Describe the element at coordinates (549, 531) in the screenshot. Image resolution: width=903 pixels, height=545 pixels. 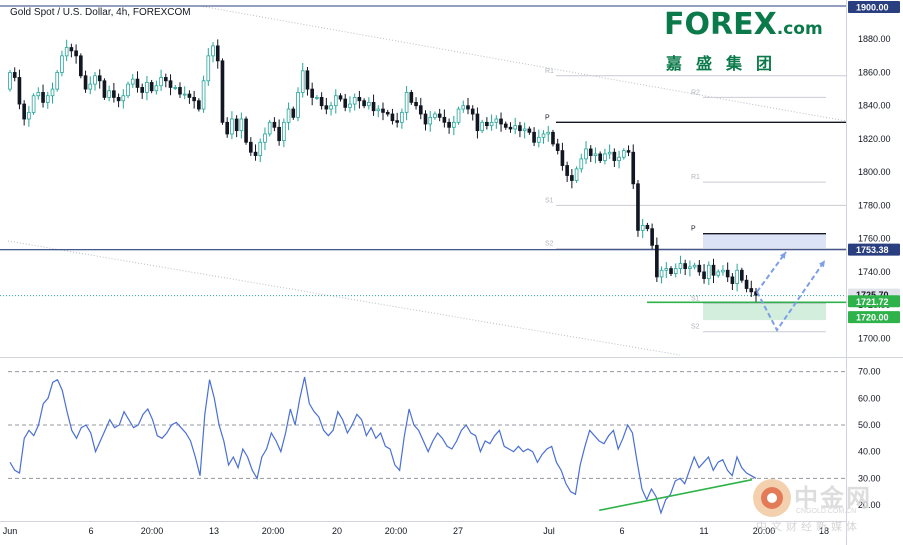
I see `time-tick-label: Jul` at that location.